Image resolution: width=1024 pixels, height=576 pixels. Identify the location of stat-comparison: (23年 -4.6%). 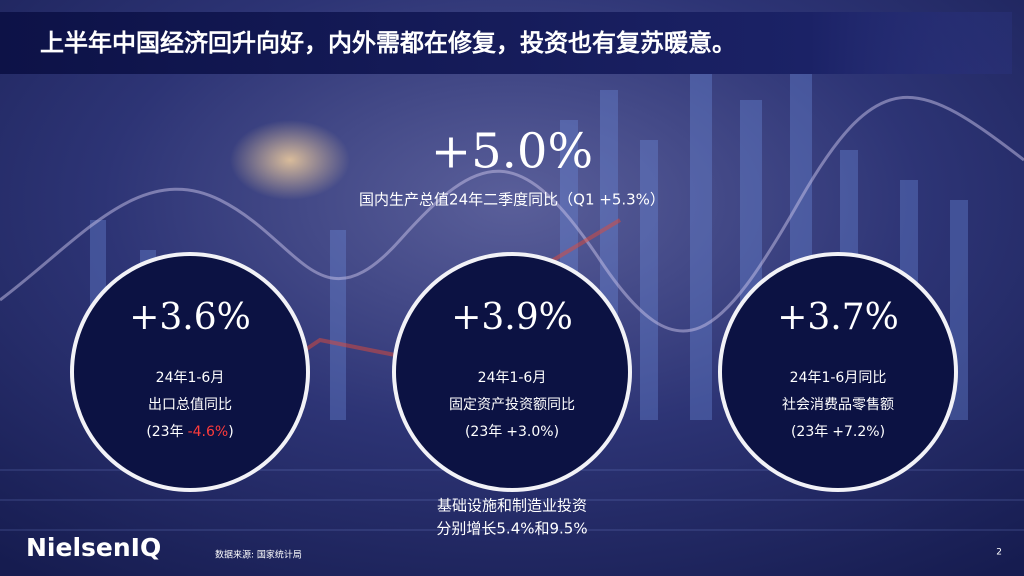
(189, 432).